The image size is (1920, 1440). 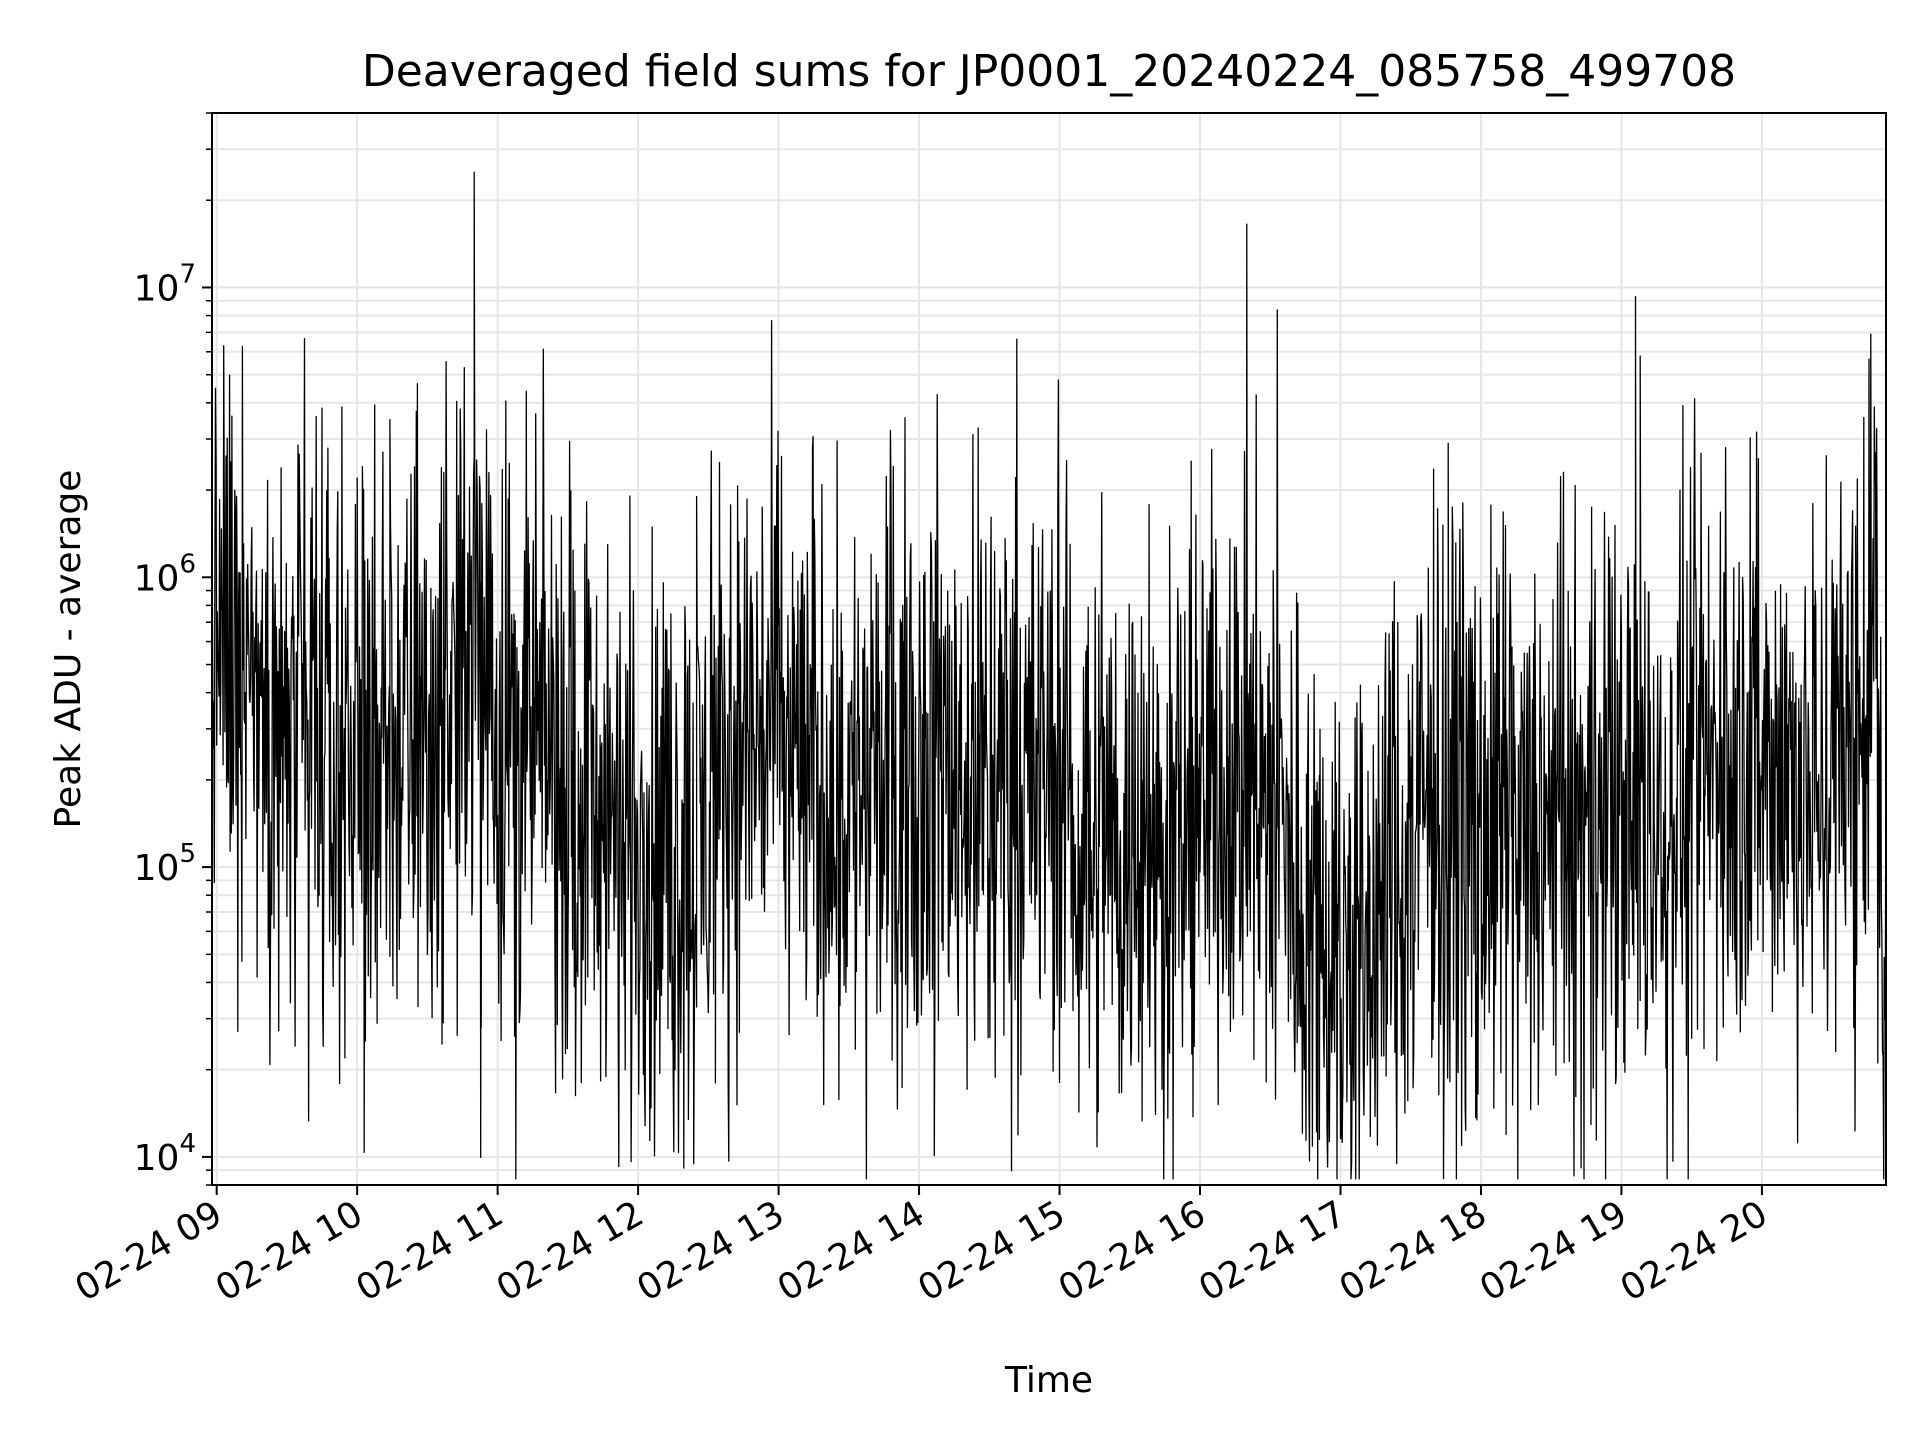 What do you see at coordinates (165, 284) in the screenshot?
I see `y-tick-label: 10⁷` at bounding box center [165, 284].